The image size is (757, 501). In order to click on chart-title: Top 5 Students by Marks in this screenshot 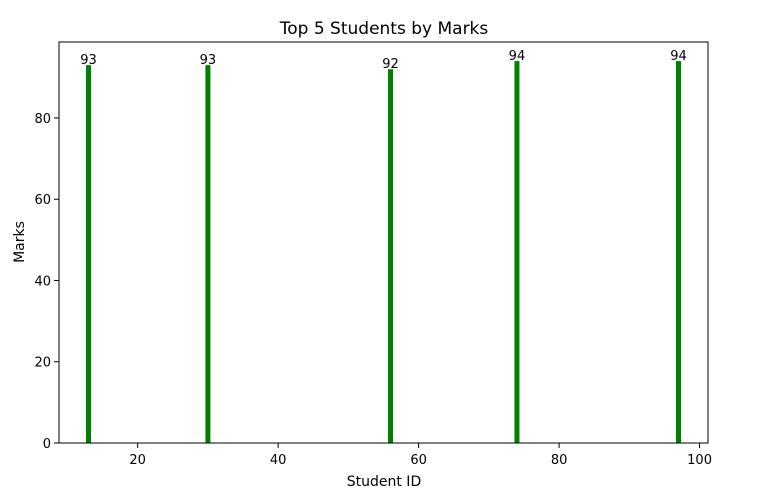, I will do `click(384, 29)`.